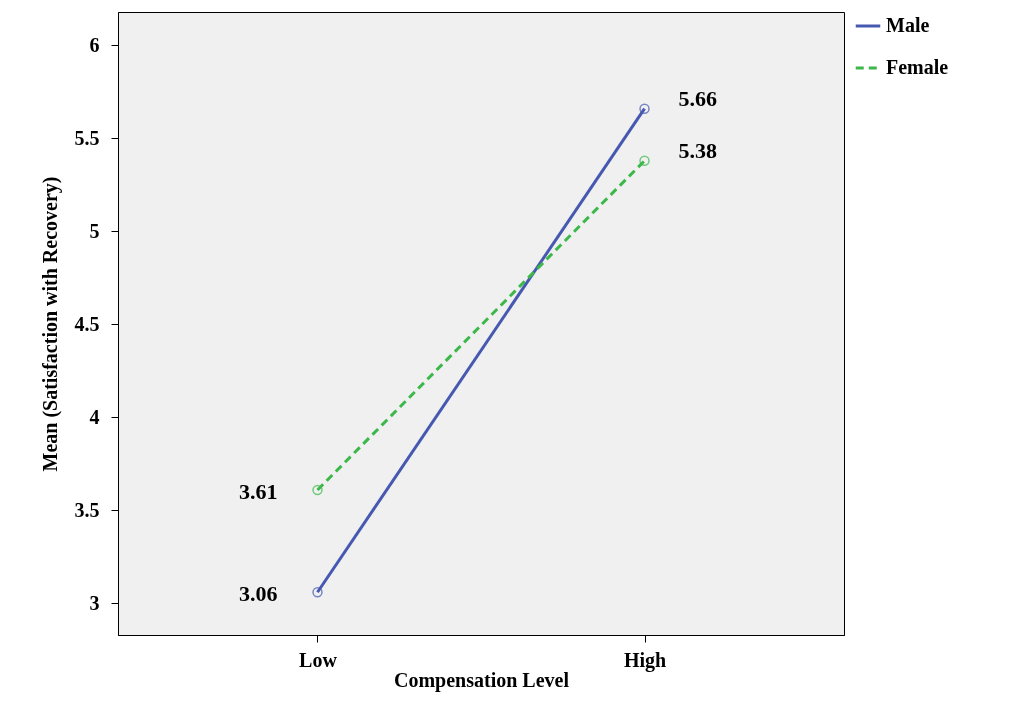 The height and width of the screenshot is (728, 1028). I want to click on data-label: 5.38, so click(698, 150).